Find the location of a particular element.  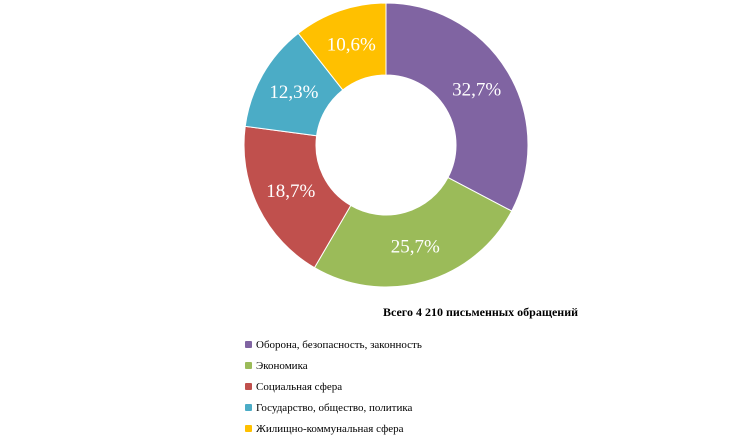

slice-economy is located at coordinates (413, 232).